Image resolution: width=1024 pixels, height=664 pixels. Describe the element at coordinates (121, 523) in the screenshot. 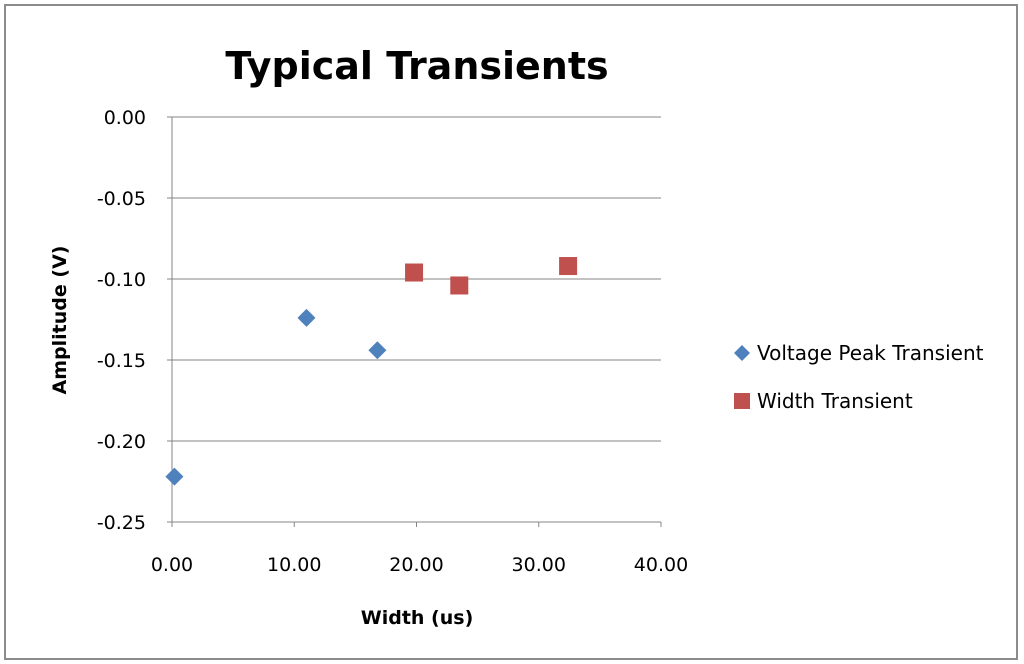

I see `y-tick-label: -0.25` at that location.